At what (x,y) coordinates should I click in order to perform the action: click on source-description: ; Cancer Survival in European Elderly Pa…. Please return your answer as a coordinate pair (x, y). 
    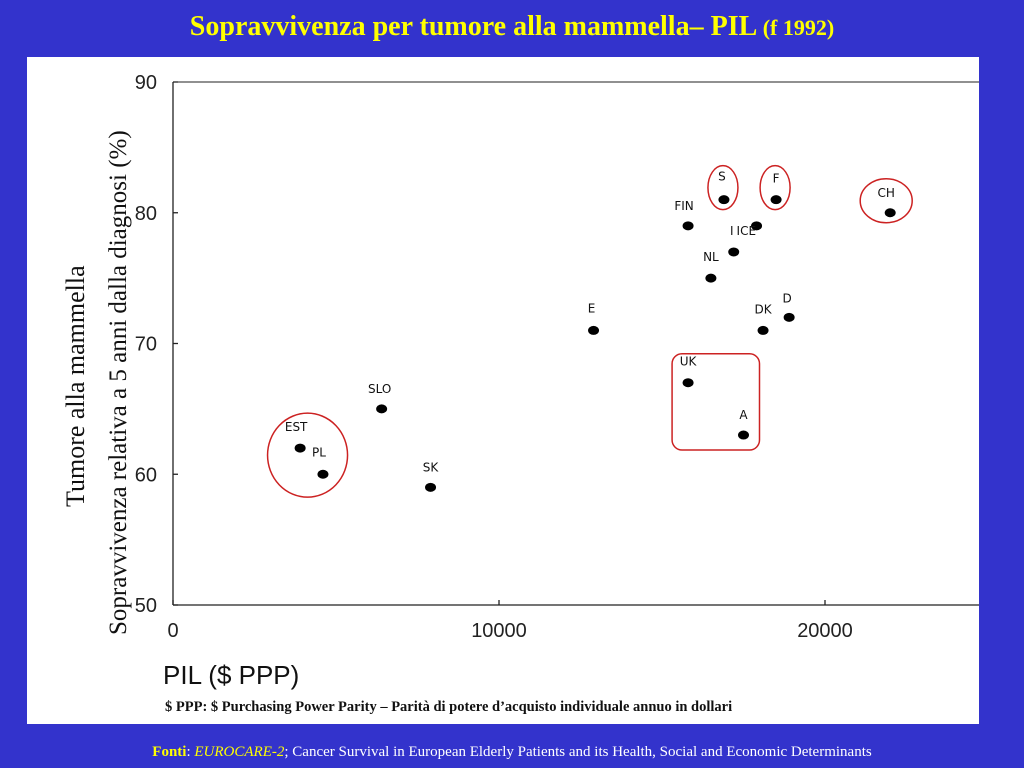
    Looking at the image, I should click on (578, 752).